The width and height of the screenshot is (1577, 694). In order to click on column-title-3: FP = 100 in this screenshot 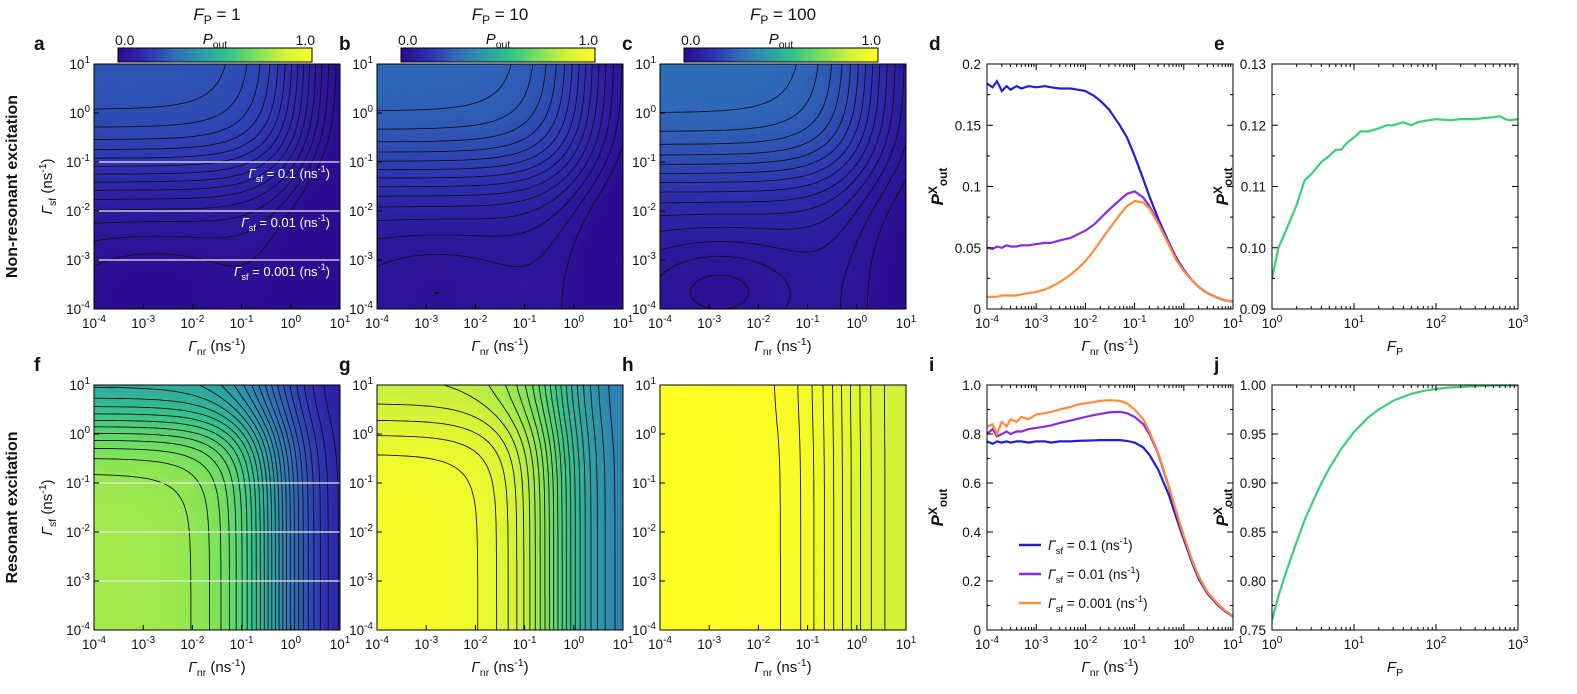, I will do `click(783, 16)`.